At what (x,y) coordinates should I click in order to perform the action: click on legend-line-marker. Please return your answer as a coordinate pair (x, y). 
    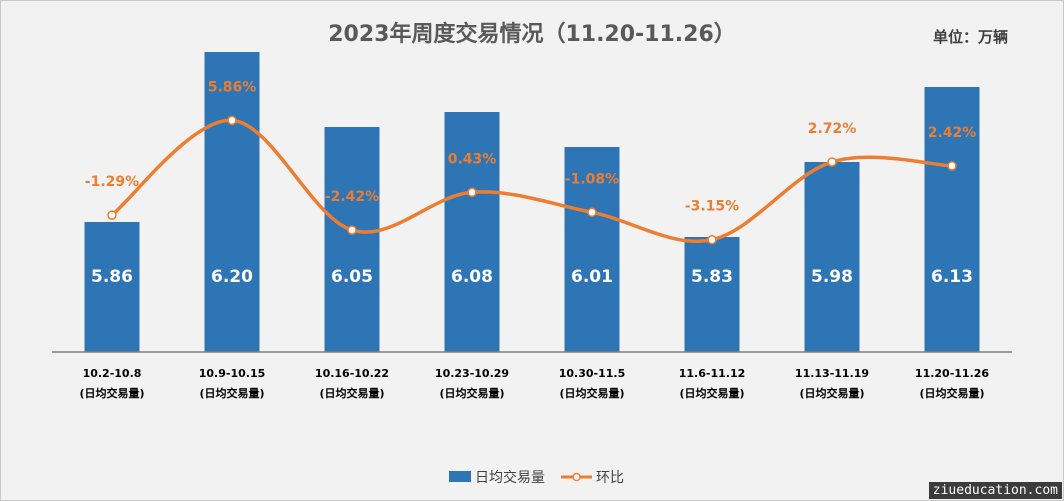
    Looking at the image, I should click on (576, 477).